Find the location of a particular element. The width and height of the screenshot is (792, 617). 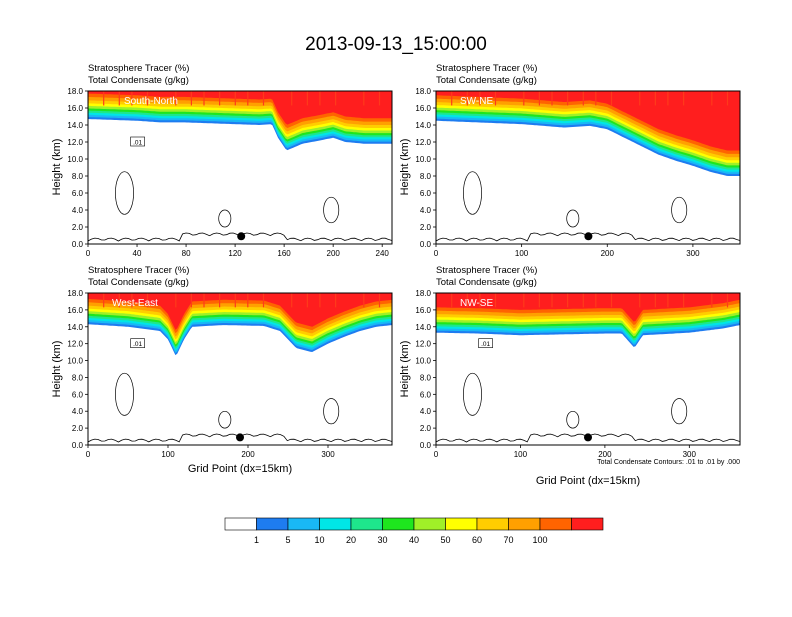

plot-area is located at coordinates (588, 166).